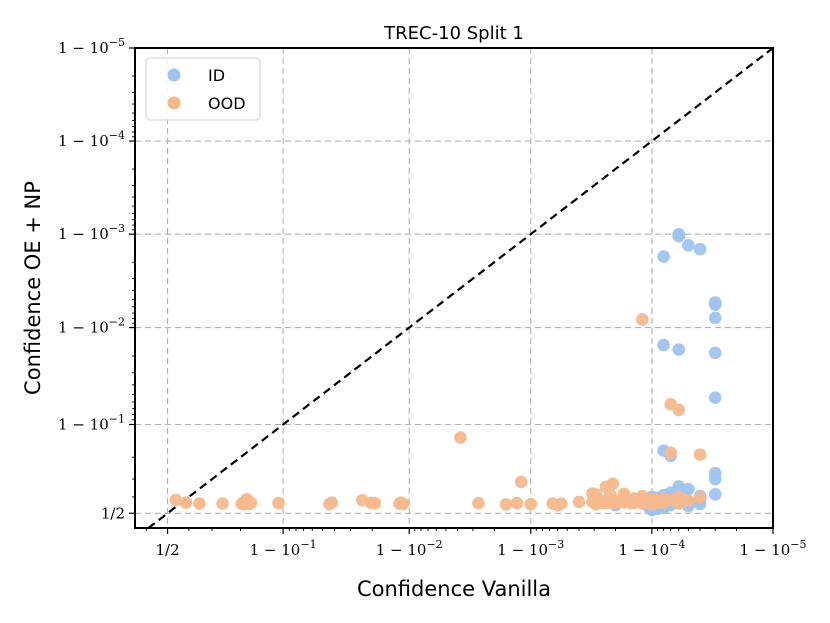  I want to click on x-tick-label: 1 − 10−1, so click(283, 548).